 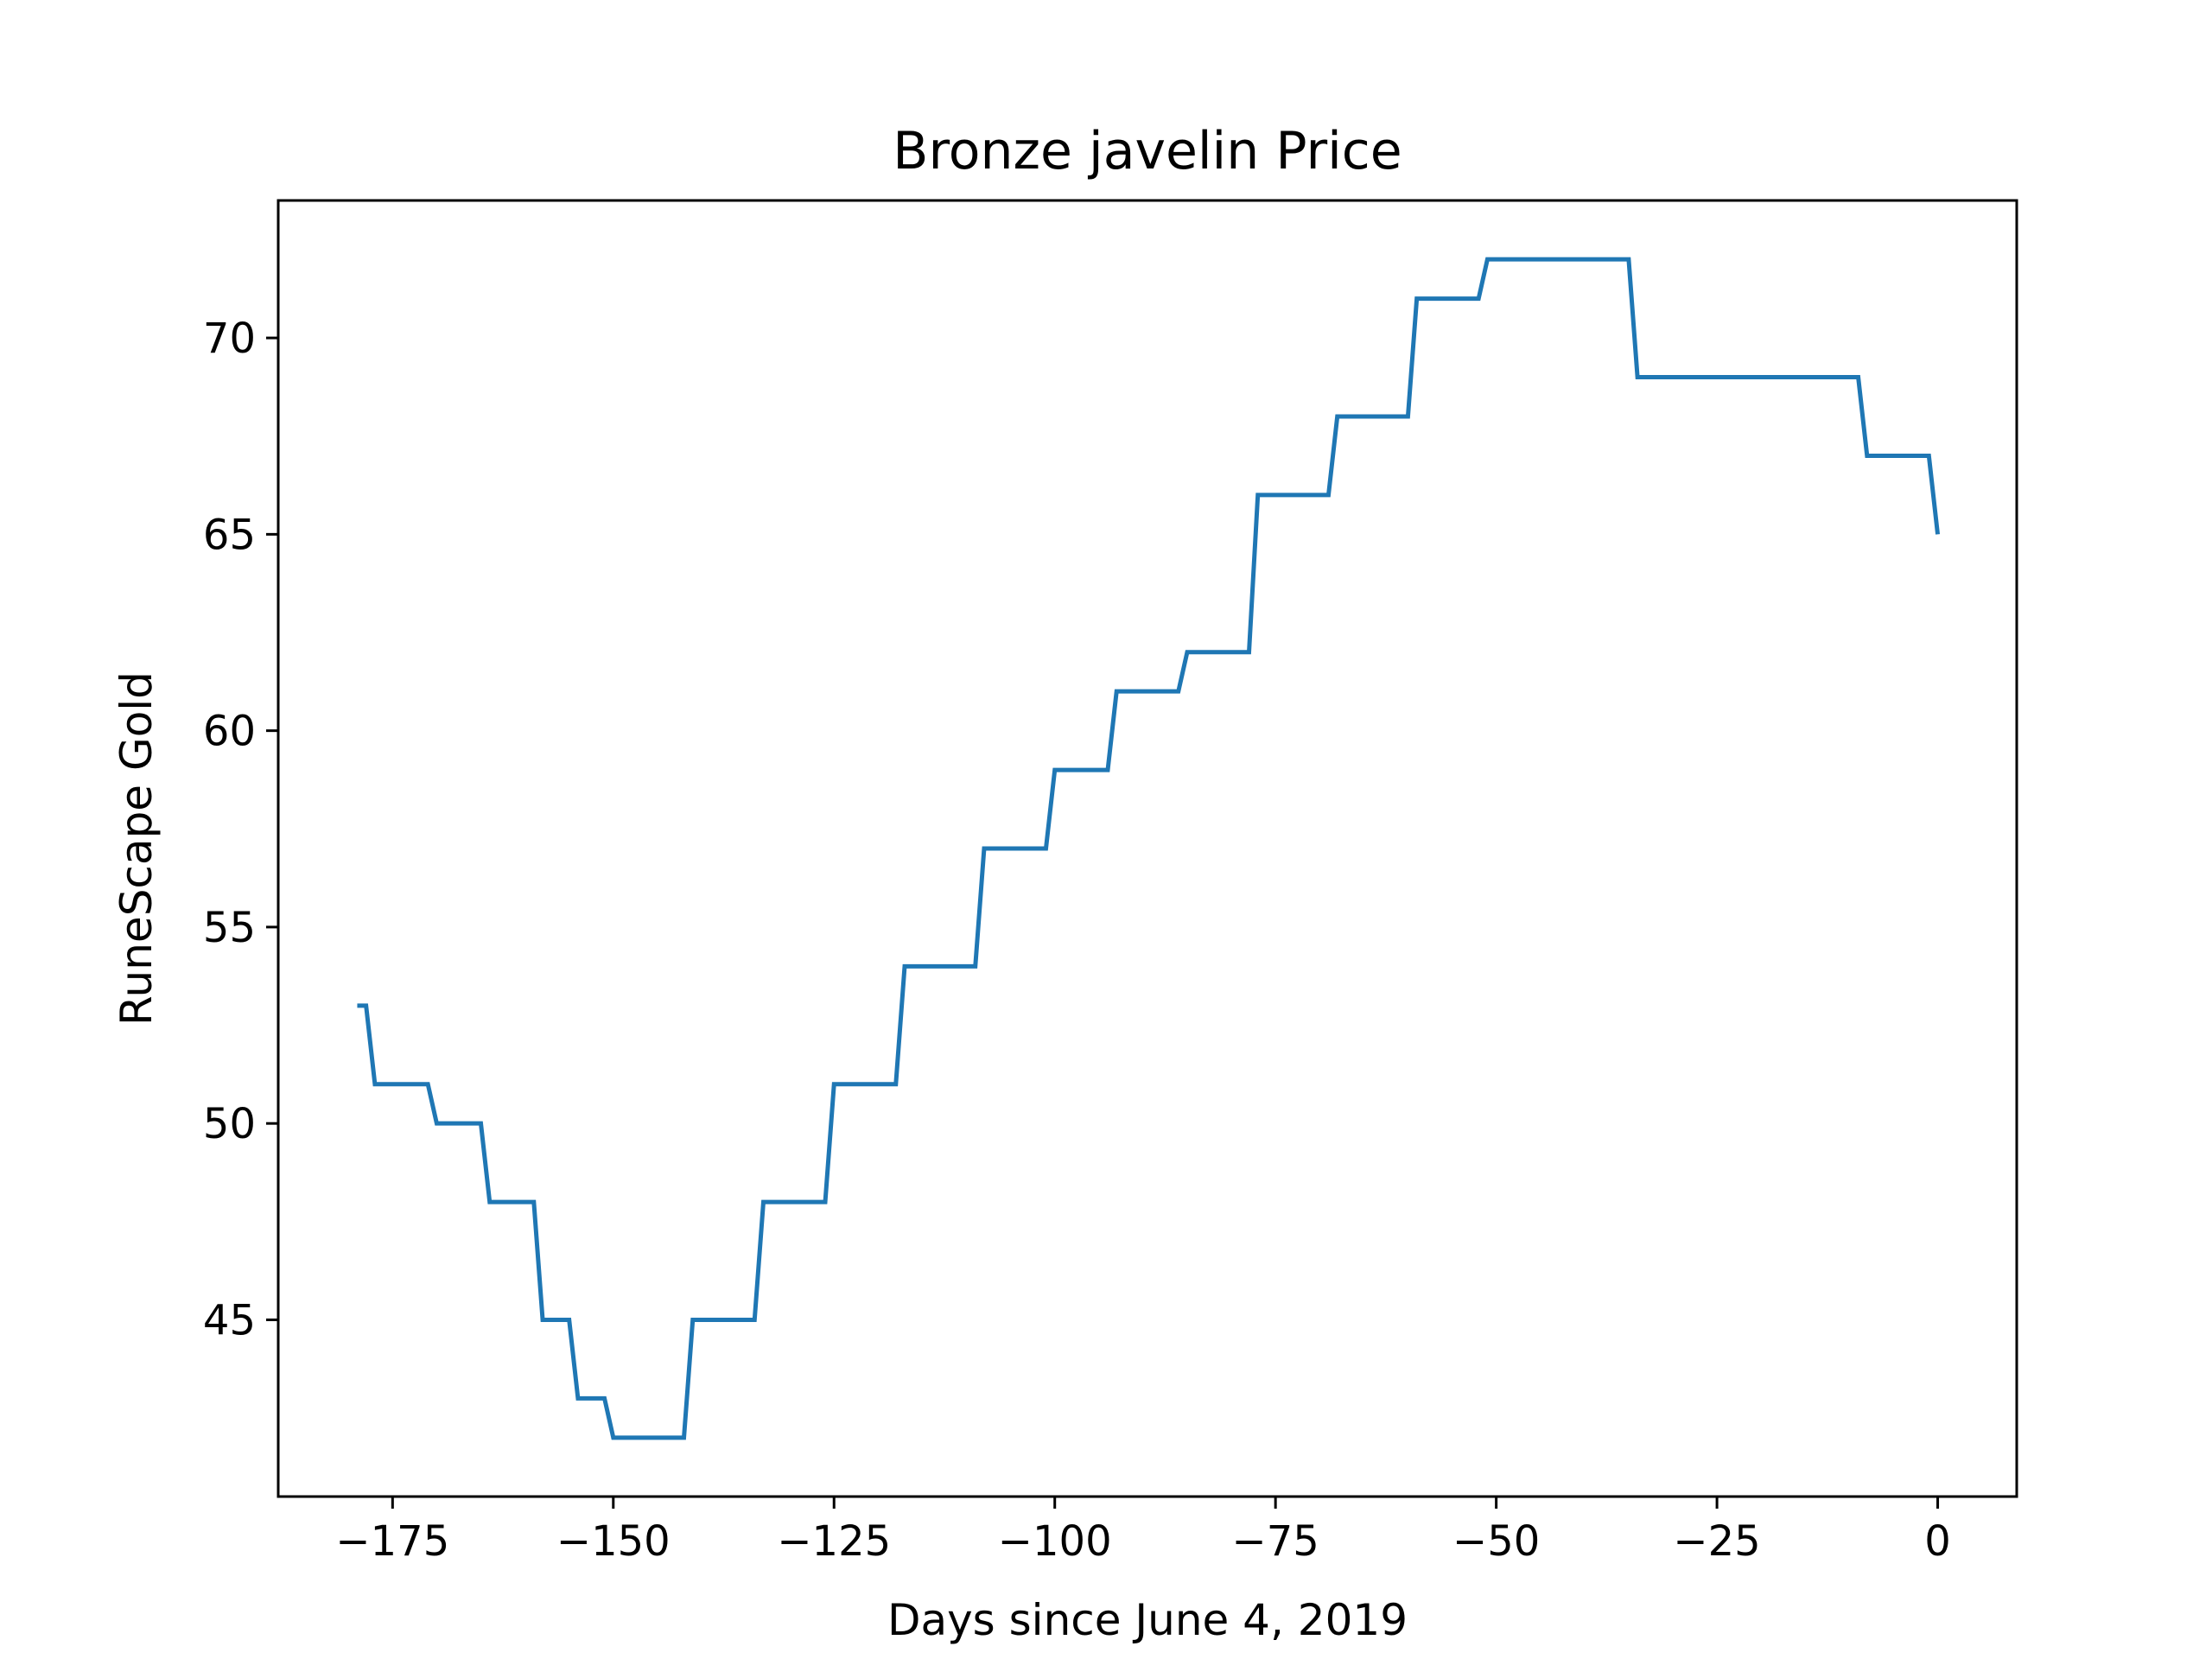 What do you see at coordinates (1143, 1531) in the screenshot?
I see `x-axis: −175 −150 −125 −100 −75 −50 −25 0` at bounding box center [1143, 1531].